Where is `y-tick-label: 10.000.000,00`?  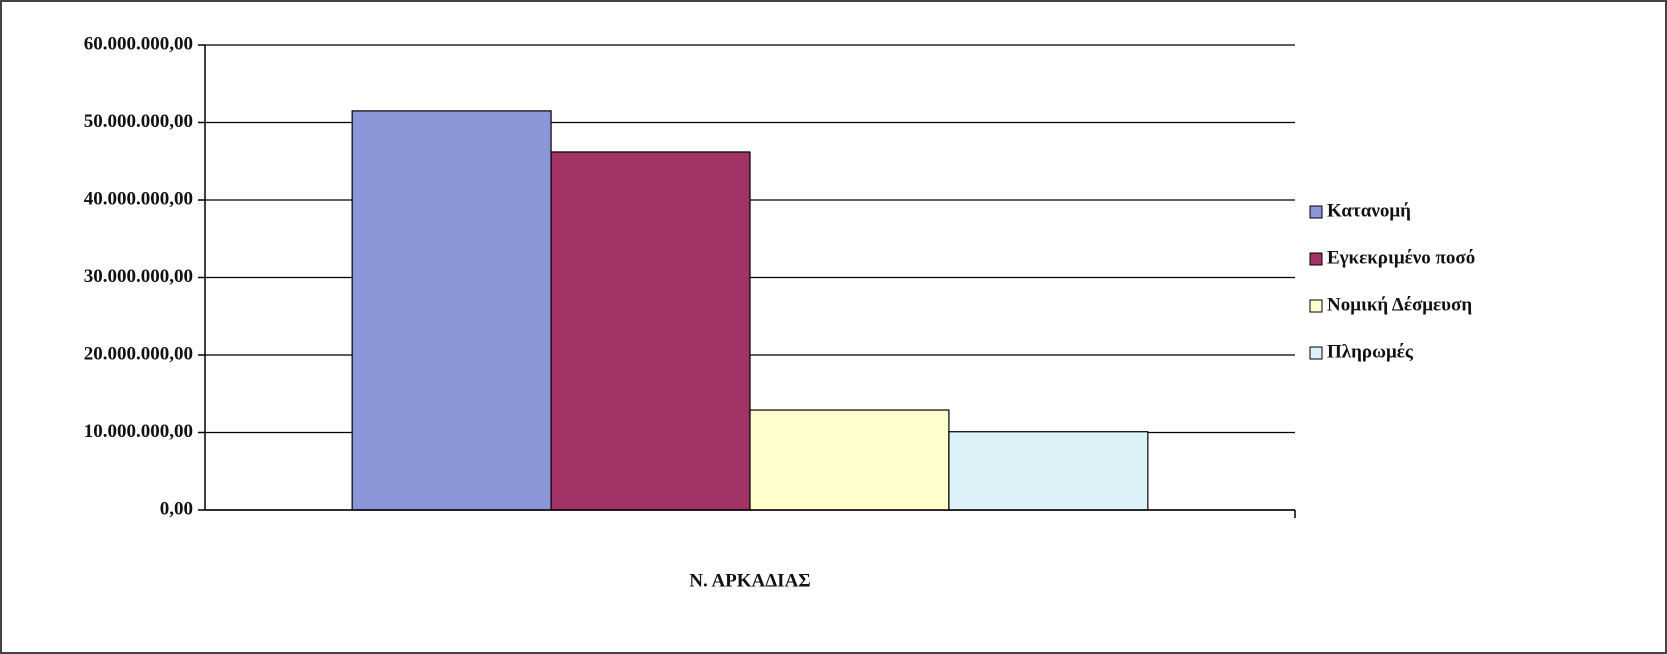 y-tick-label: 10.000.000,00 is located at coordinates (138, 431).